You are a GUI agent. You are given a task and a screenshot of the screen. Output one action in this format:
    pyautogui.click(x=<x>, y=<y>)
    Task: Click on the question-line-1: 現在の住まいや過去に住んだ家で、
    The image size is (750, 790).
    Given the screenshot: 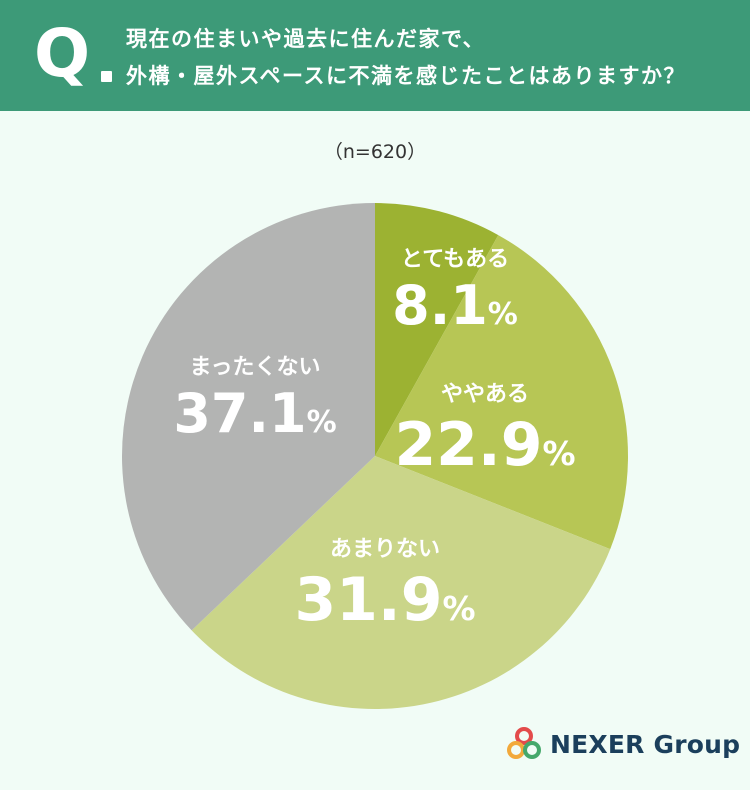 What is the action you would take?
    pyautogui.click(x=306, y=39)
    